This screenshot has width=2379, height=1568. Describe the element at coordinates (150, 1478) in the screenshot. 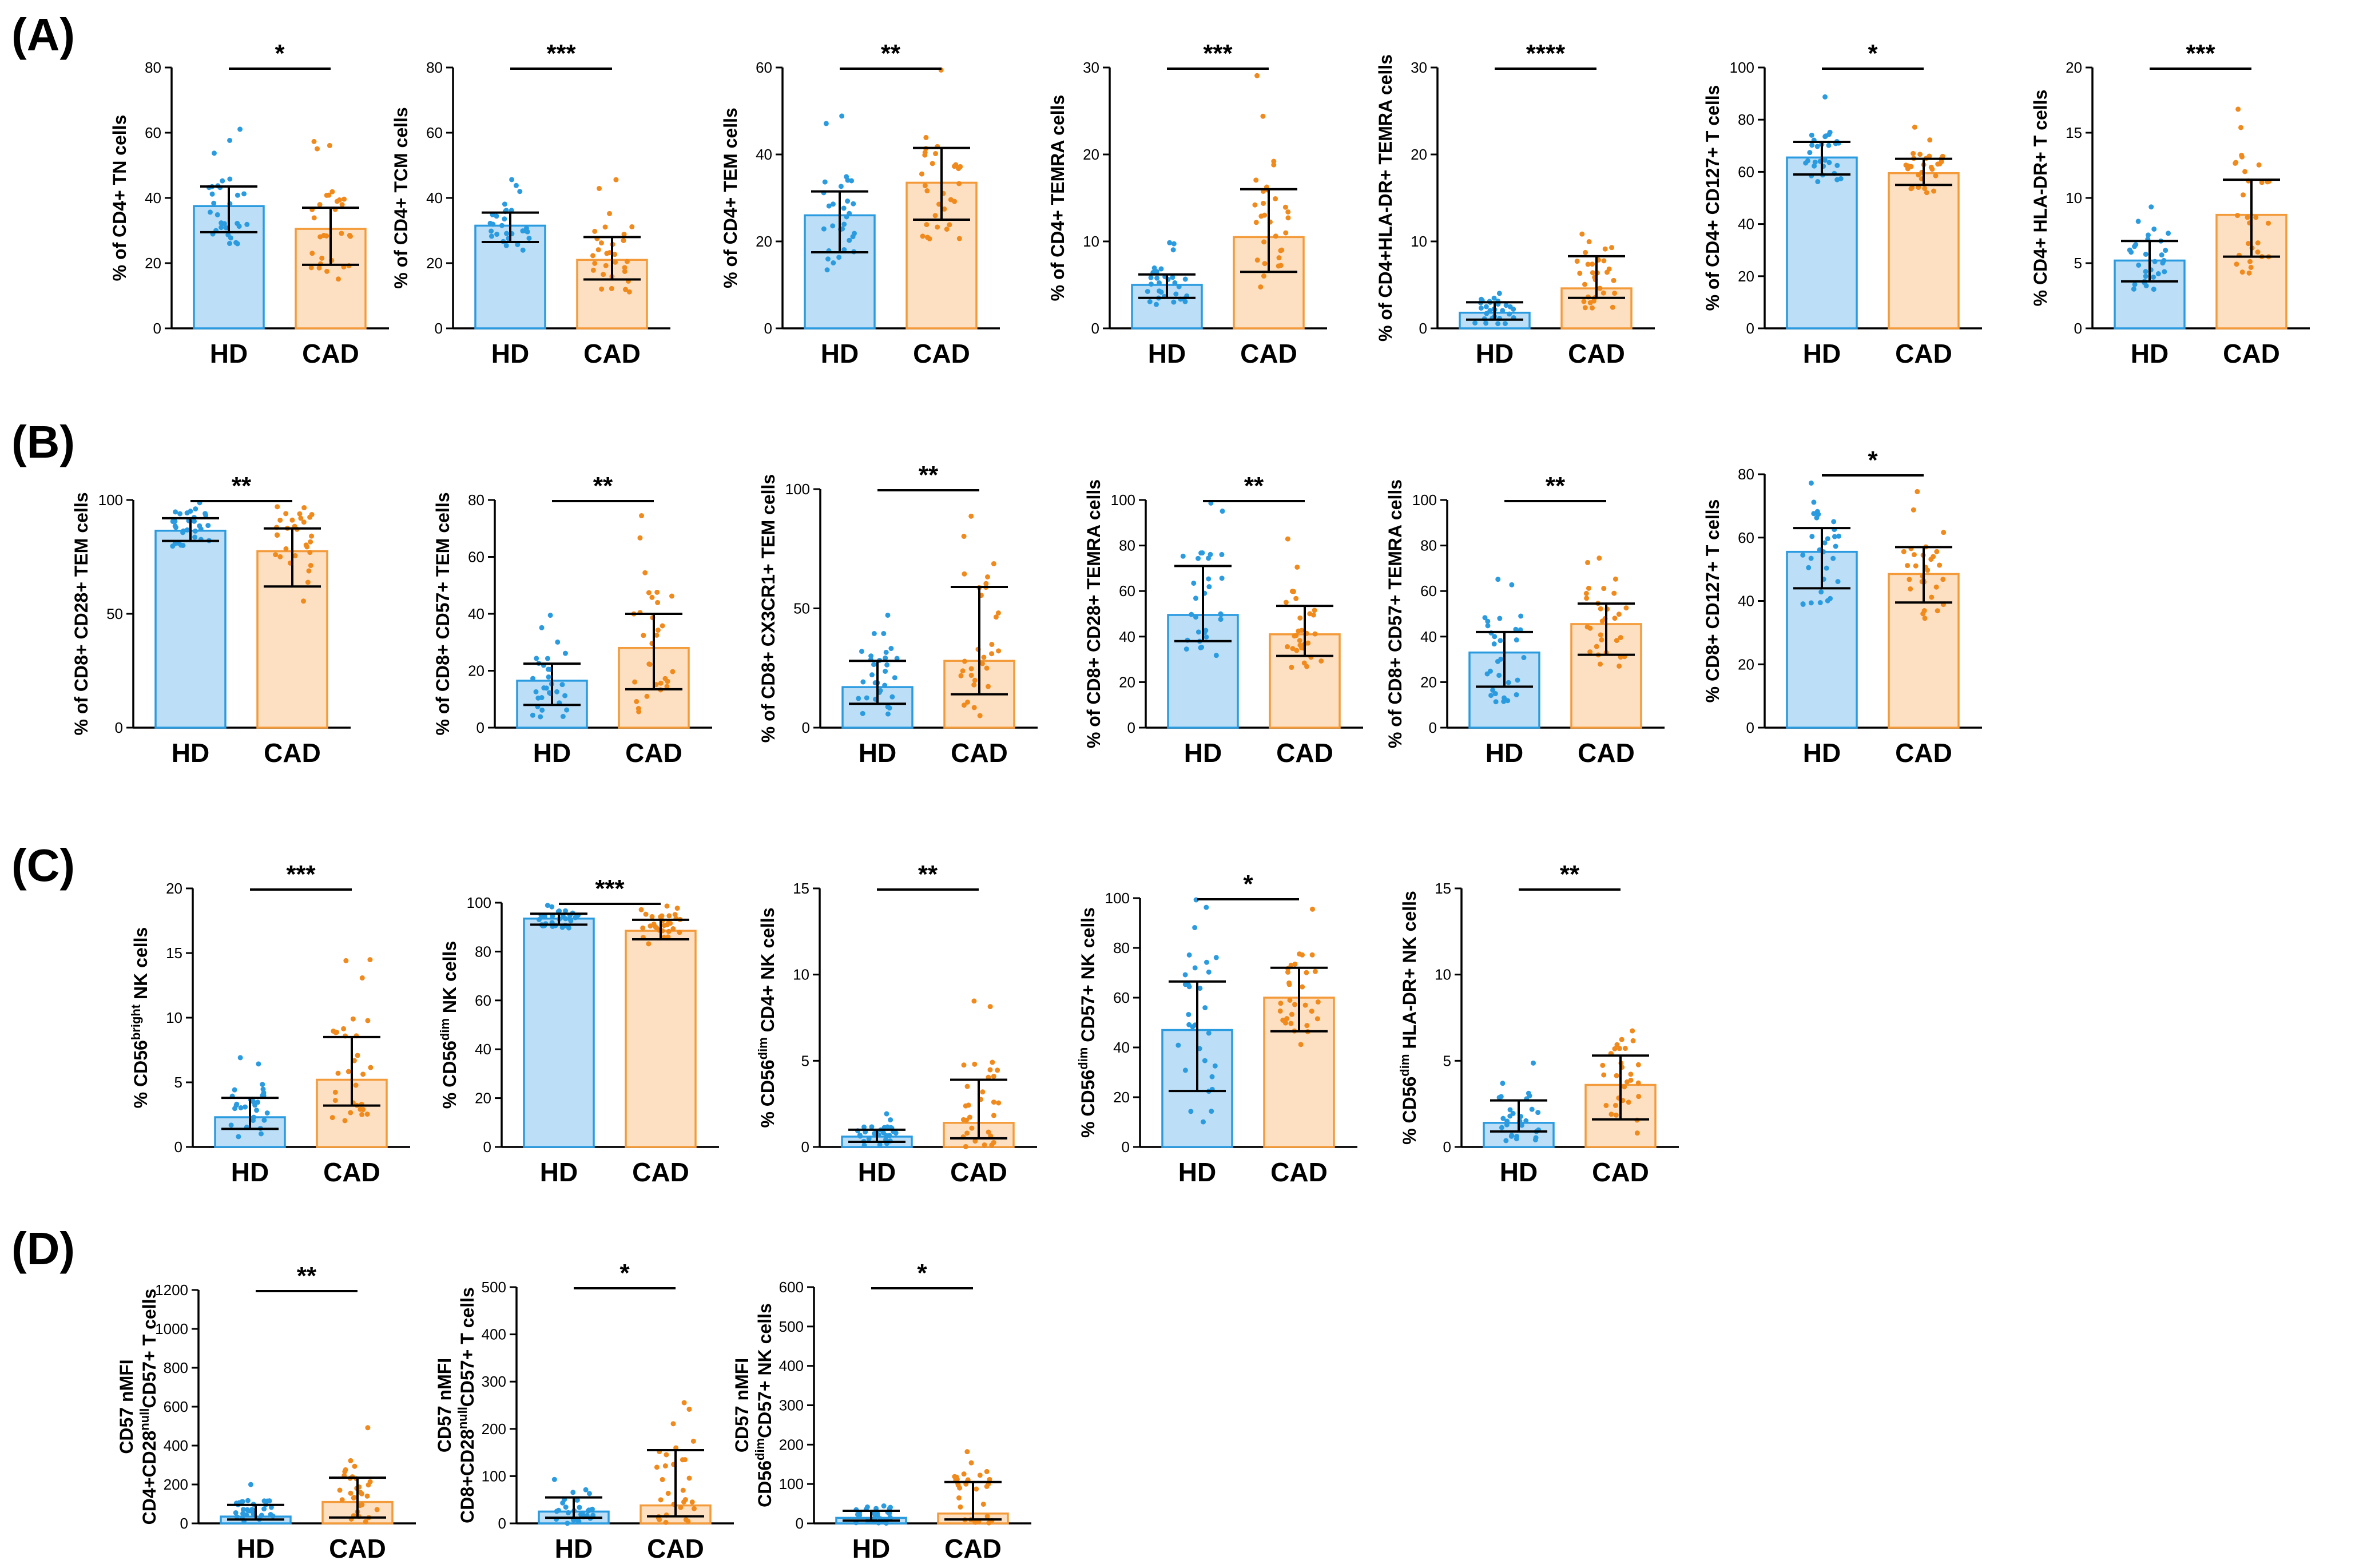

I see `y-axis-label-main: CD4+CD28` at that location.